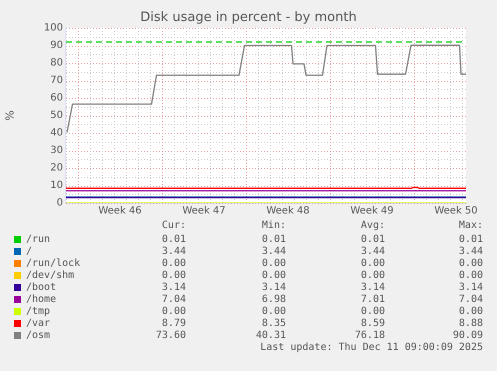 The image size is (497, 371). Describe the element at coordinates (288, 211) in the screenshot. I see `x-tick-label: Week 48` at that location.